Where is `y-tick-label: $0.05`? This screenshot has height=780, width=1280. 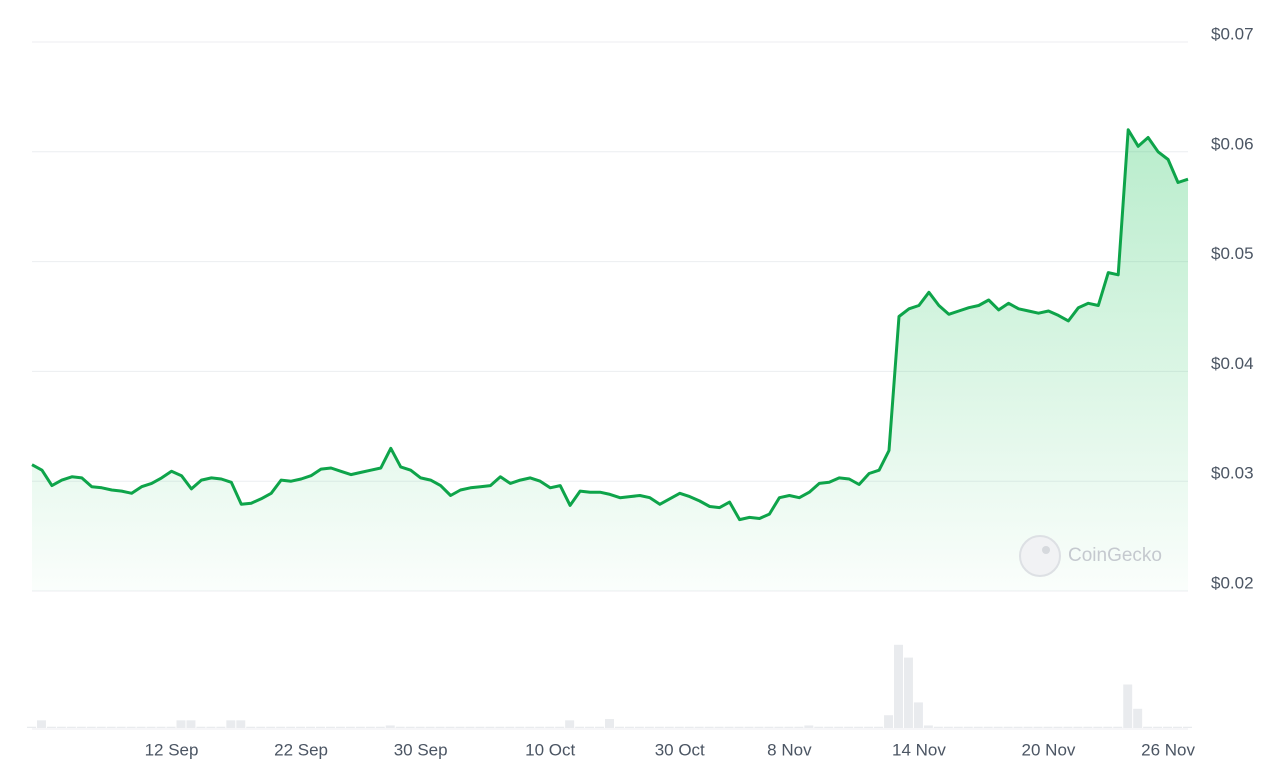
y-tick-label: $0.05 is located at coordinates (1232, 253).